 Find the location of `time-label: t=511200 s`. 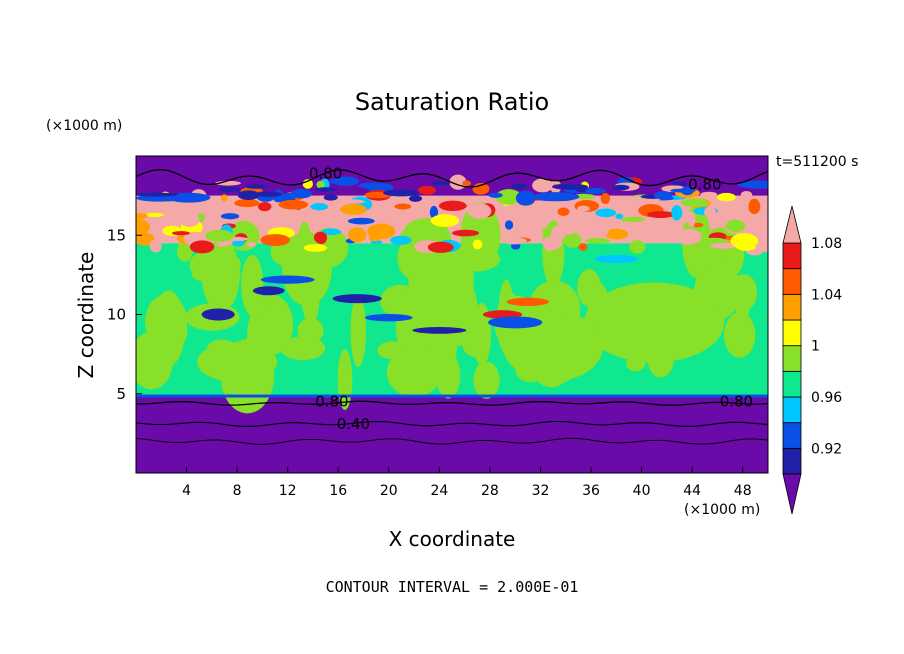

time-label: t=511200 s is located at coordinates (817, 162).